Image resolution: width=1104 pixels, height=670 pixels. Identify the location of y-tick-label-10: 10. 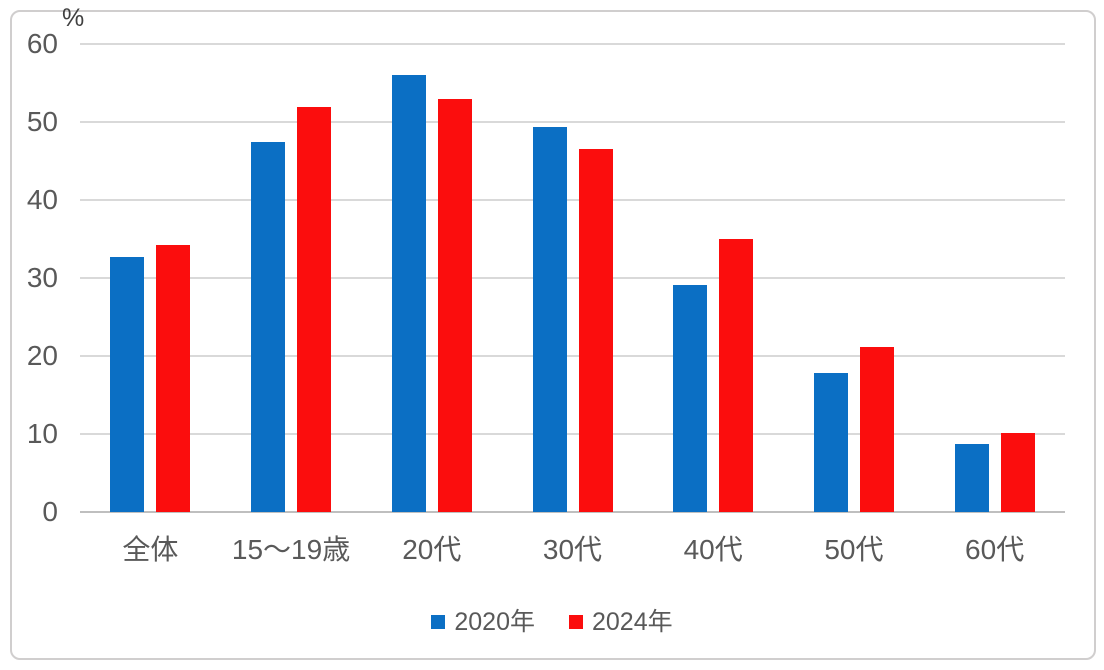
(42, 433).